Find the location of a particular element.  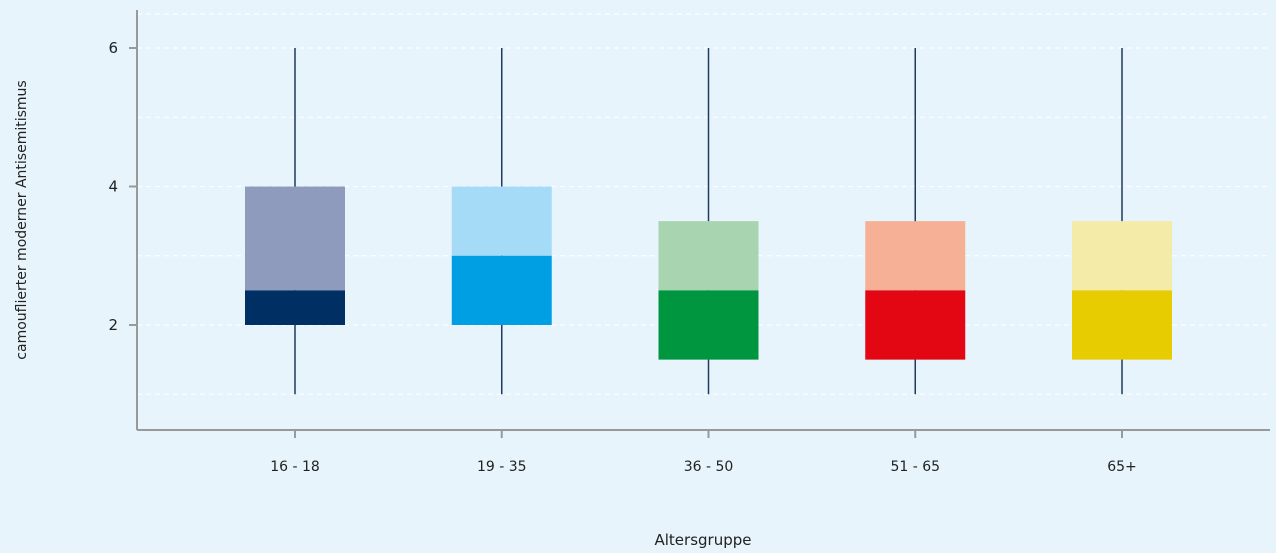

y-tick-label: 6 is located at coordinates (113, 48).